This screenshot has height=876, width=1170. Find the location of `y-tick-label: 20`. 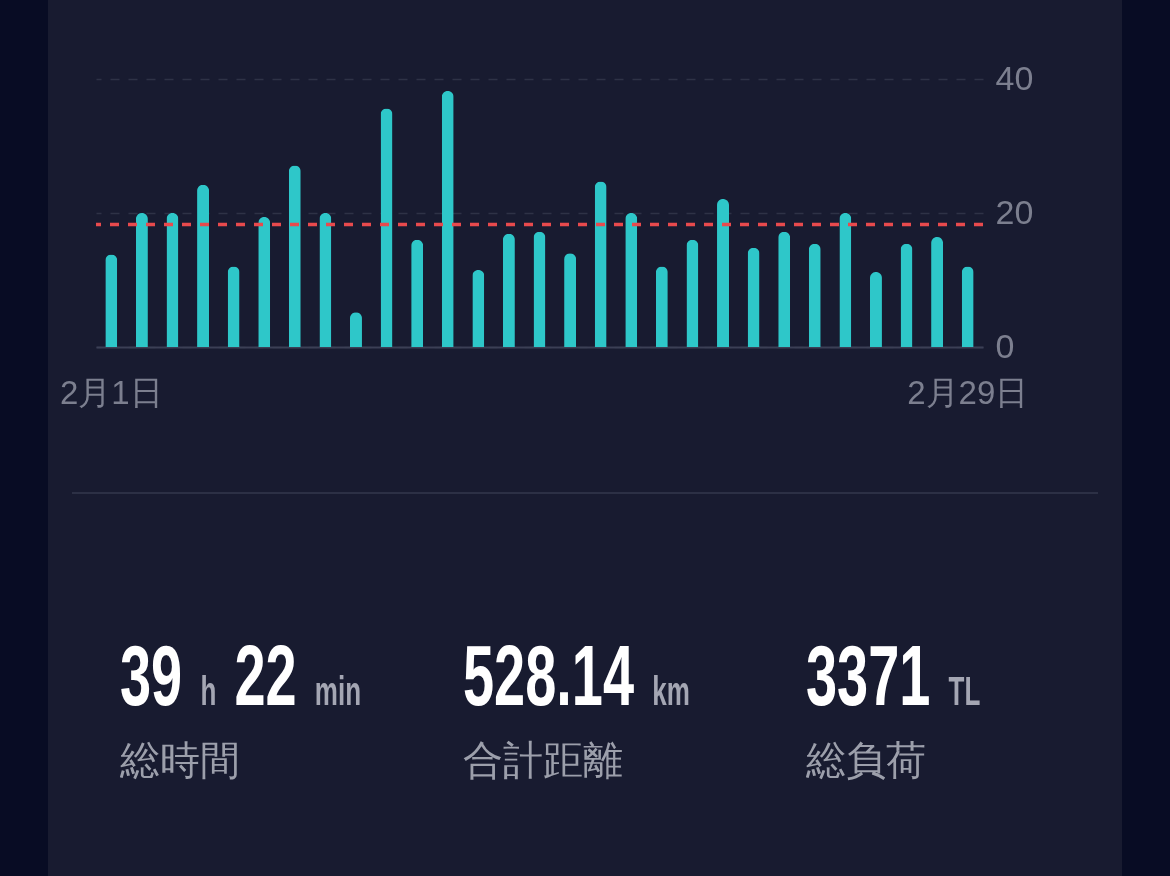

y-tick-label: 20 is located at coordinates (1014, 211).